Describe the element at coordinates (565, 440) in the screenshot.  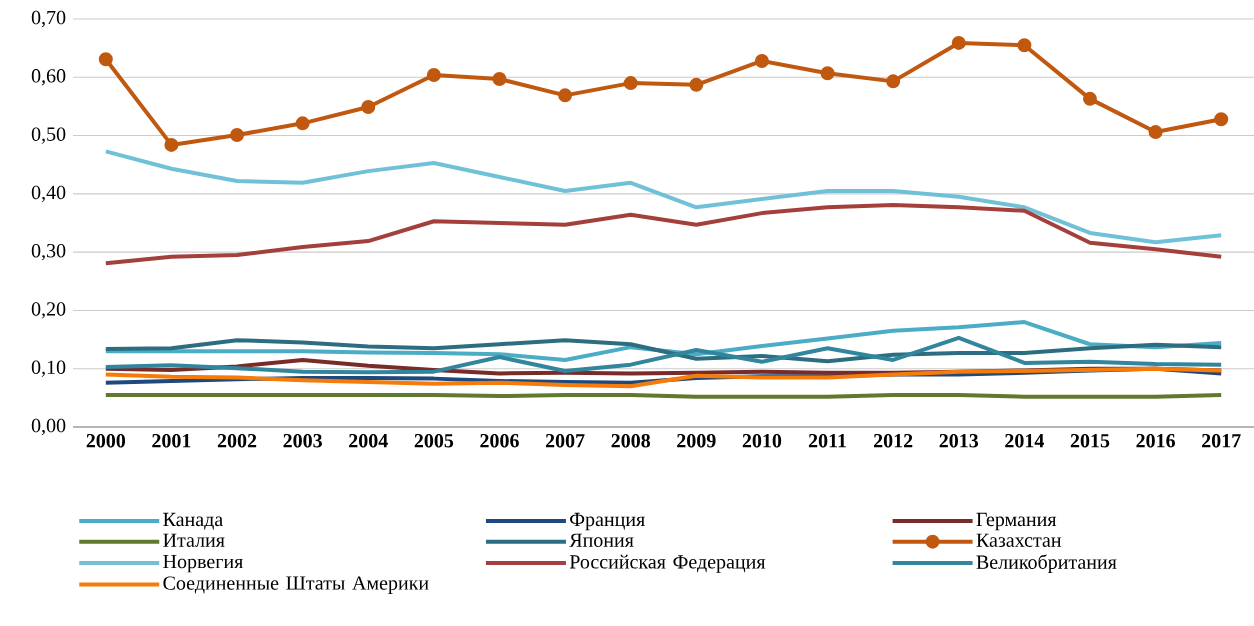
I see `x-tick-label: 2007` at that location.